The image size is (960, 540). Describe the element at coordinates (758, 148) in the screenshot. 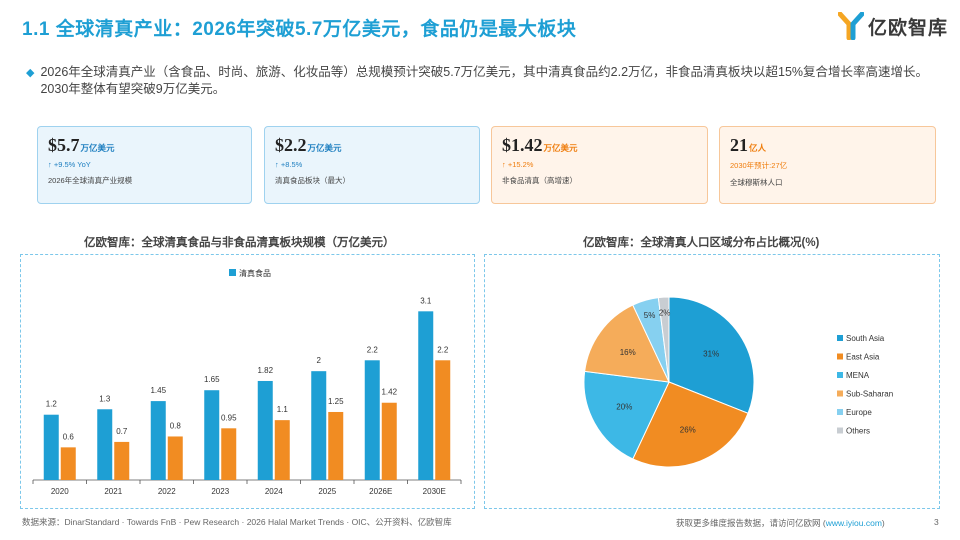

I see `kpi-unit: 亿人` at that location.